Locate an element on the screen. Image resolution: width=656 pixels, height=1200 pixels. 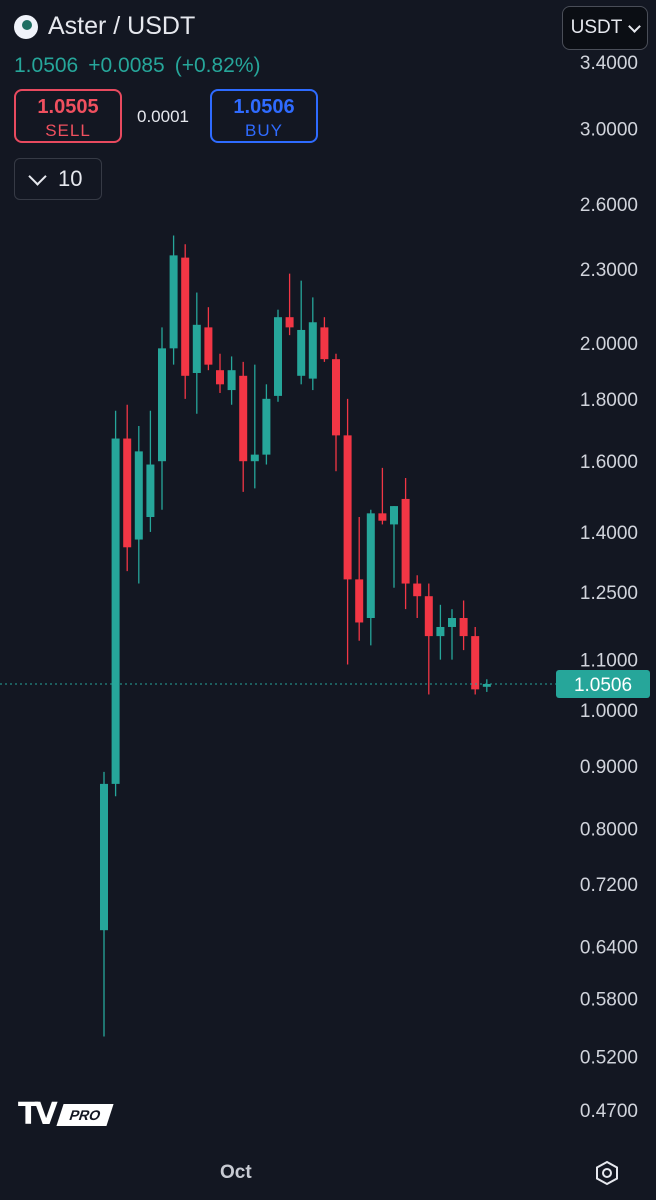
price-summary: 1.0506 +0.0085 (+0.82%) is located at coordinates (137, 66).